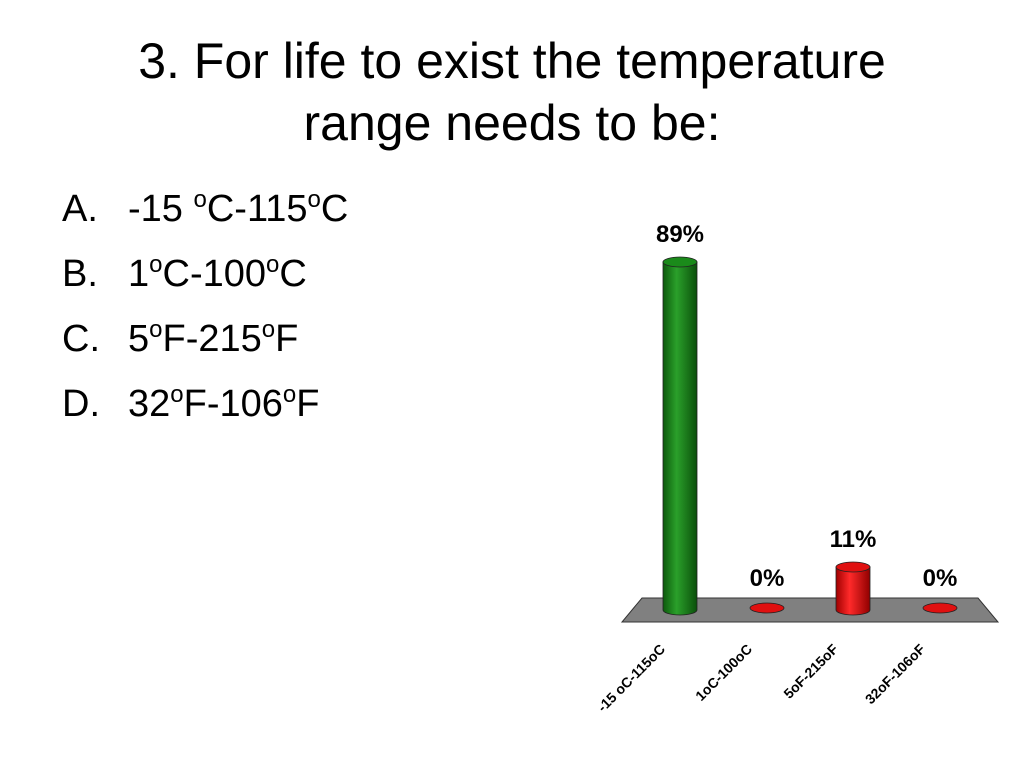 The image size is (1024, 768). Describe the element at coordinates (853, 539) in the screenshot. I see `data-label: 11%` at that location.